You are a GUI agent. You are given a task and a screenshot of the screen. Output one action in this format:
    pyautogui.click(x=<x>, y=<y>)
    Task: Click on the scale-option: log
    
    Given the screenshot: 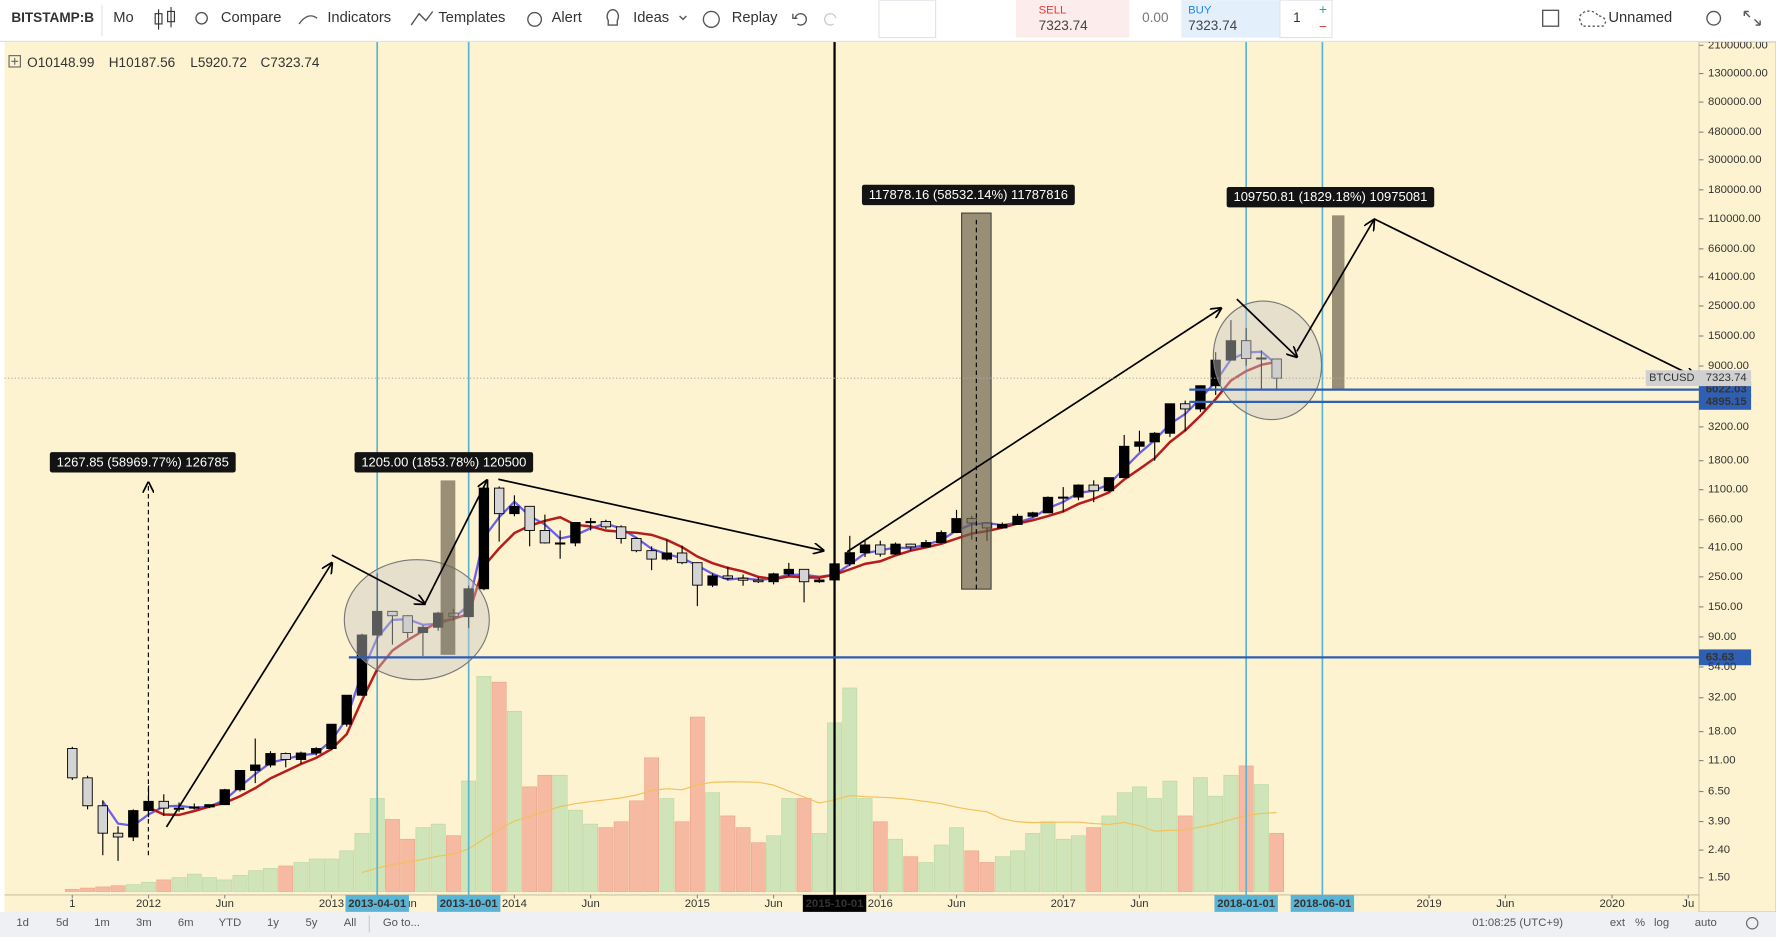 What is the action you would take?
    pyautogui.click(x=1661, y=923)
    